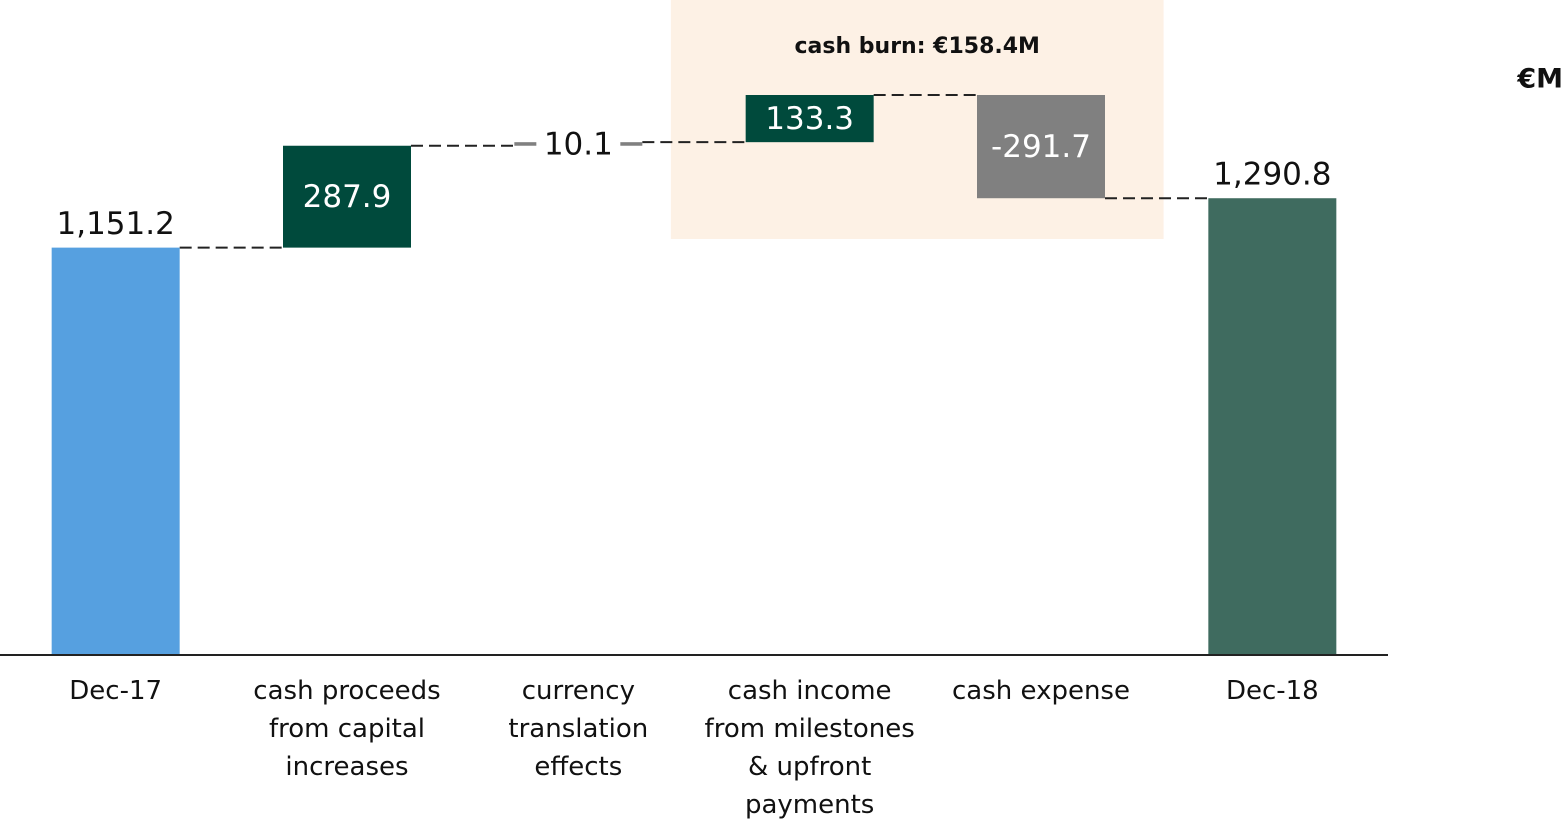 Image resolution: width=1567 pixels, height=825 pixels. I want to click on label-background, so click(578, 143).